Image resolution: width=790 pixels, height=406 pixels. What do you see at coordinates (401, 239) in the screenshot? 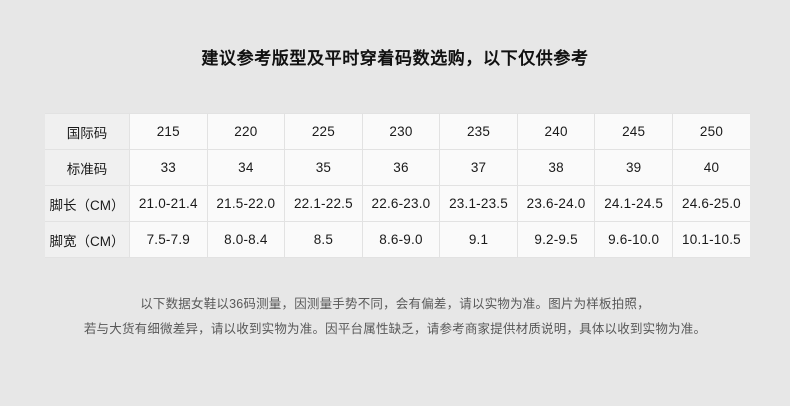
I see `table-cell: 8.6-9.0` at bounding box center [401, 239].